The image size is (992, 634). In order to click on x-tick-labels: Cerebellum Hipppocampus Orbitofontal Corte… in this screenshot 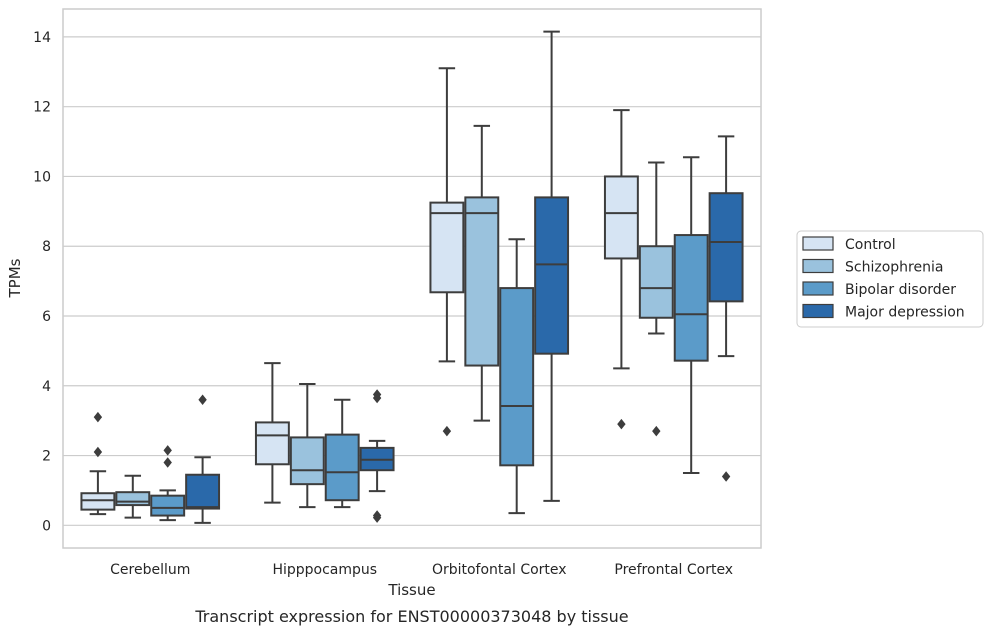, I will do `click(421, 570)`.